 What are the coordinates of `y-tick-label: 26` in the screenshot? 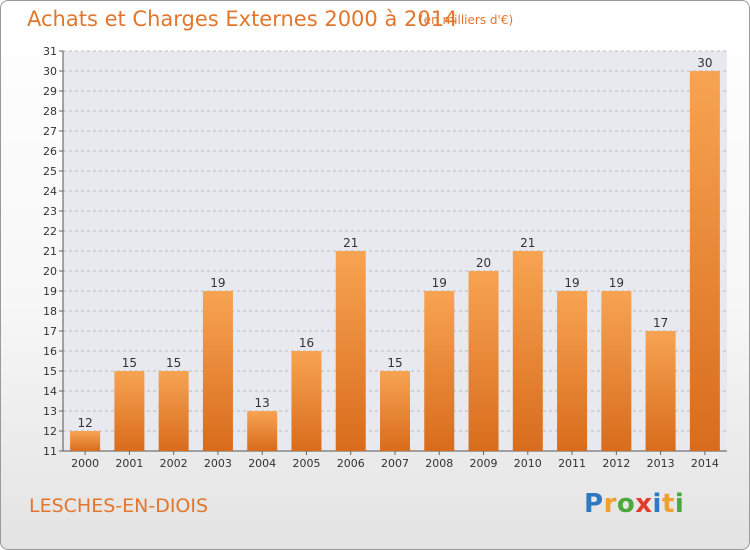 It's located at (50, 151).